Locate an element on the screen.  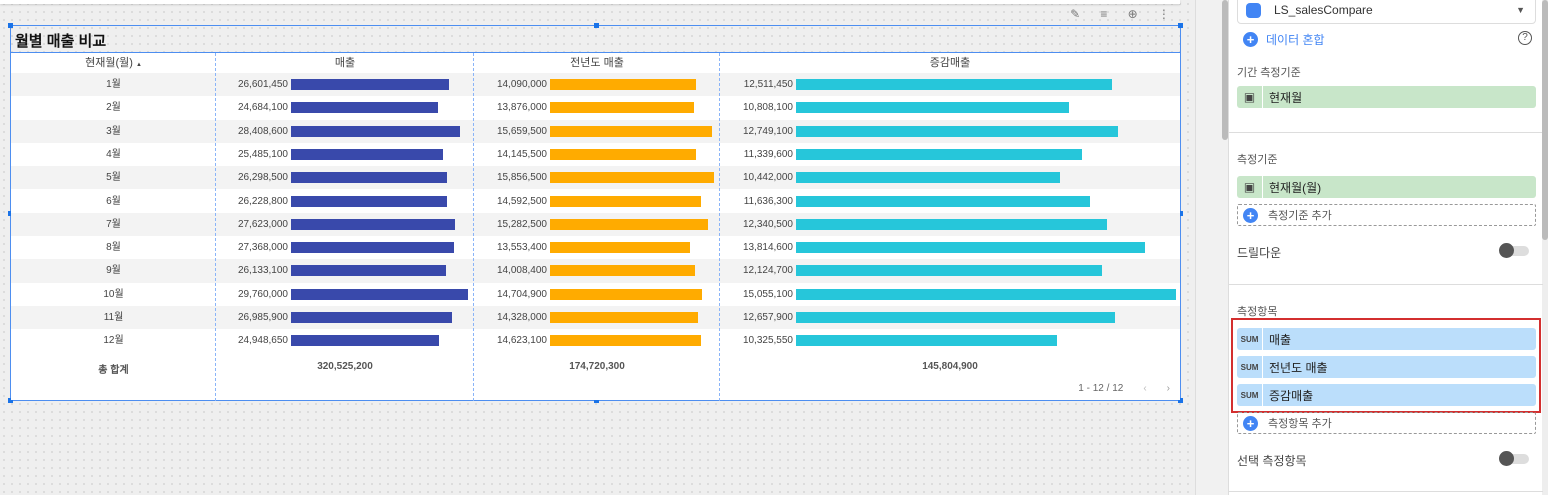
pencil-icon: ✎ is located at coordinates (1075, 14).